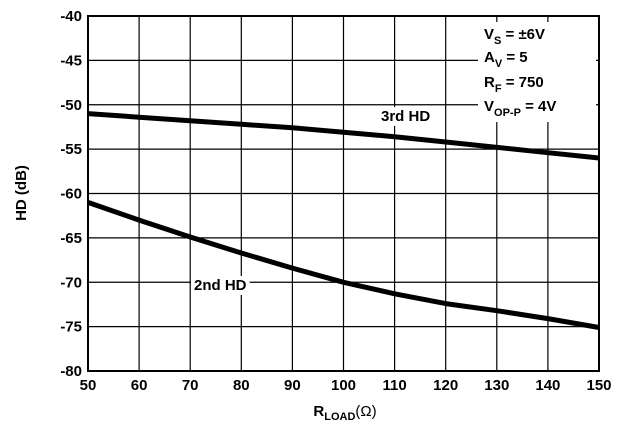 The height and width of the screenshot is (424, 627). Describe the element at coordinates (537, 72) in the screenshot. I see `conditions-box-bg` at that location.